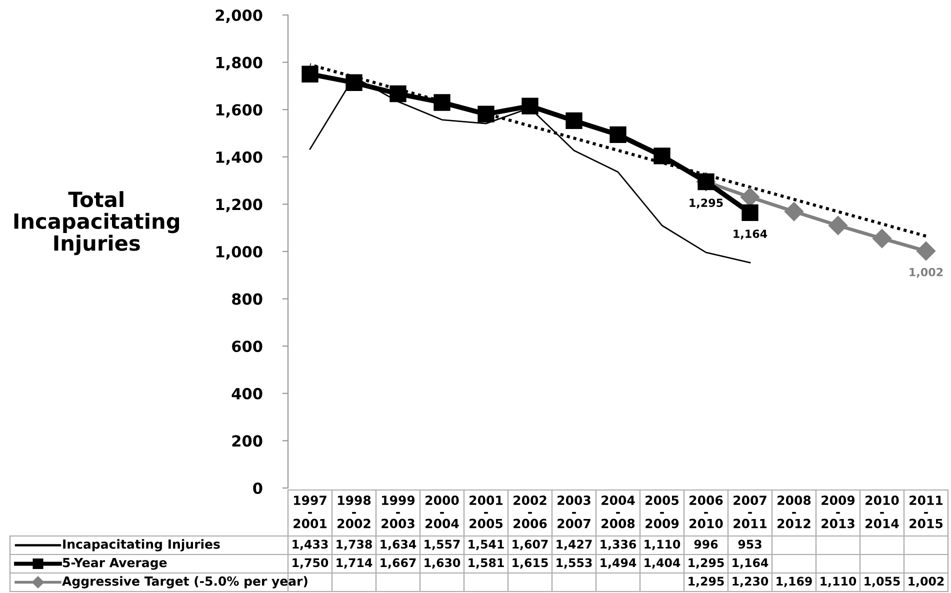  I want to click on data-label: 1,169, so click(794, 582).